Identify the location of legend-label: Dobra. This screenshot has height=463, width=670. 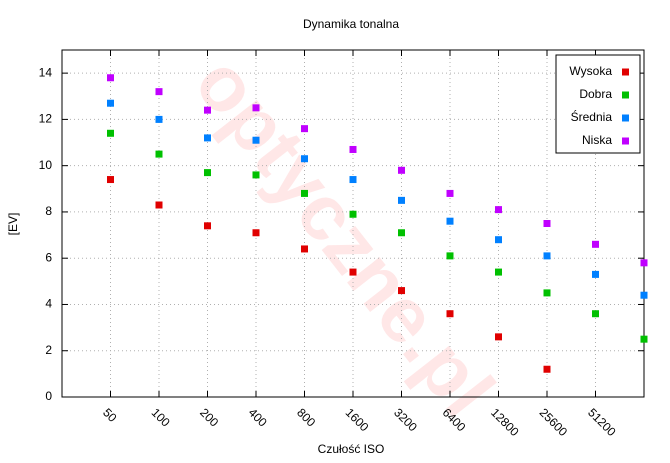
(595, 94).